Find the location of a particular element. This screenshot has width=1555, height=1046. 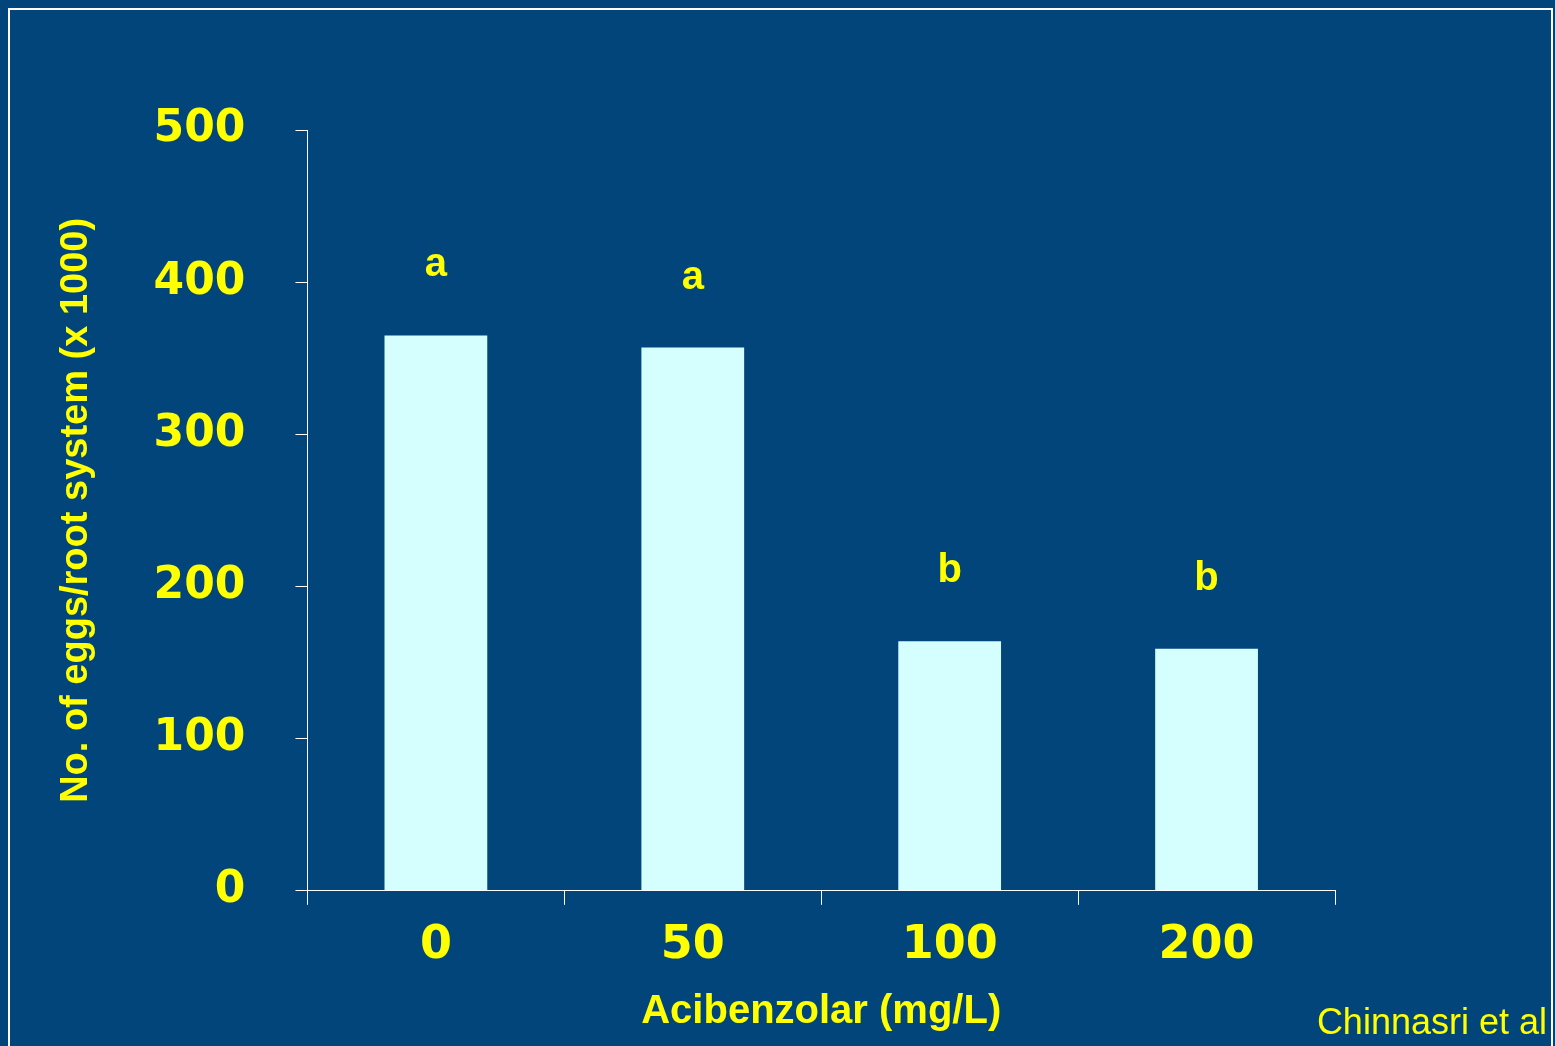

y-tick-label: 300 is located at coordinates (199, 430).